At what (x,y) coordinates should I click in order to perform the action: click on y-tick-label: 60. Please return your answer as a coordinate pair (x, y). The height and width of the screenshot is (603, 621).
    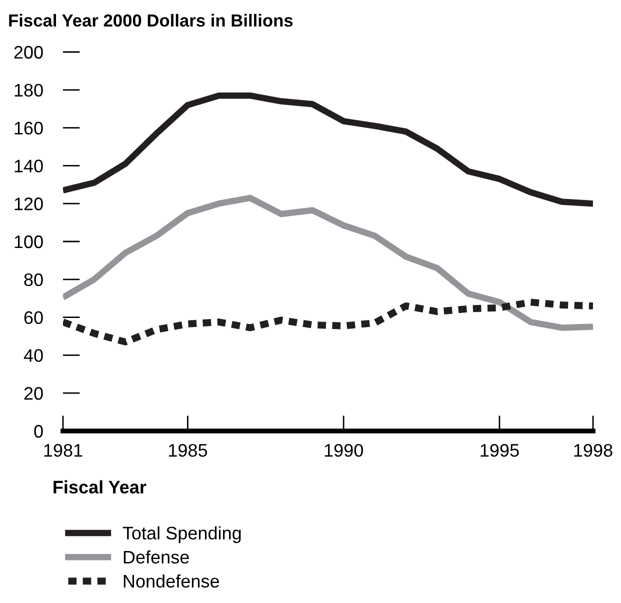
    Looking at the image, I should click on (33, 317).